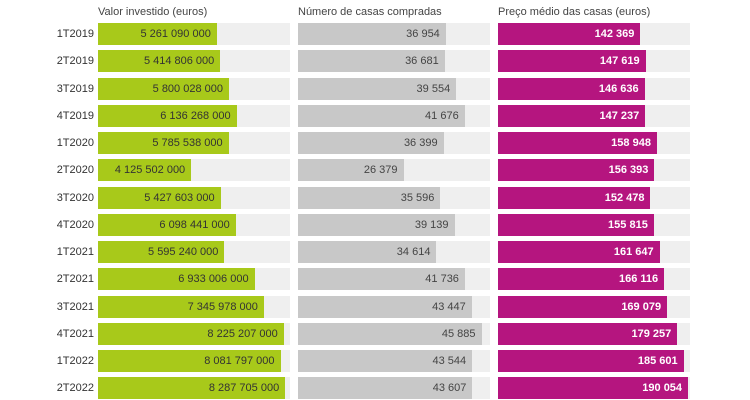 The image size is (750, 400). I want to click on value-label: 36 681, so click(422, 61).